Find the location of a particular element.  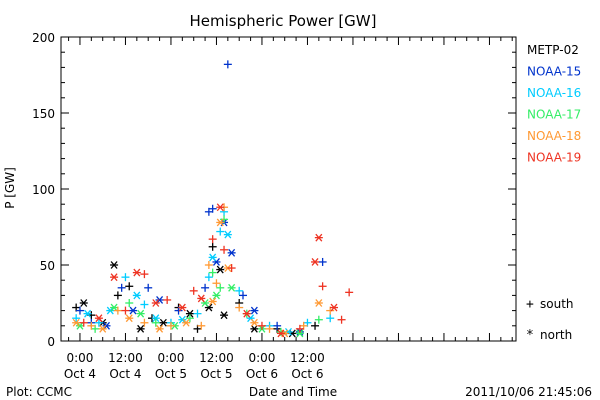

y-tick-label: 0 is located at coordinates (51, 342).